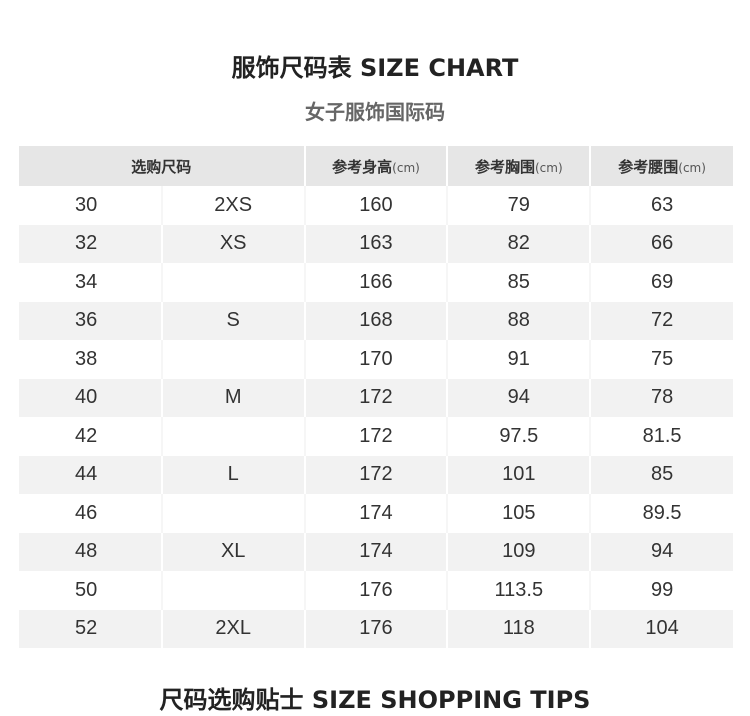 The height and width of the screenshot is (716, 750). Describe the element at coordinates (661, 243) in the screenshot. I see `cell-waist: 66` at that location.